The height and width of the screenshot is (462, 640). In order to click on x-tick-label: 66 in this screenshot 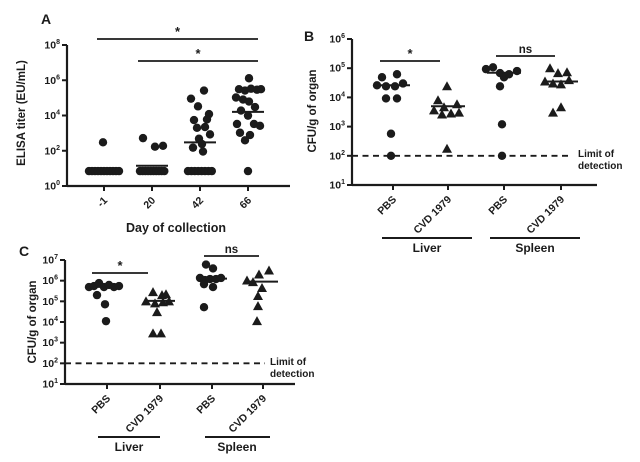, I will do `click(245, 203)`.